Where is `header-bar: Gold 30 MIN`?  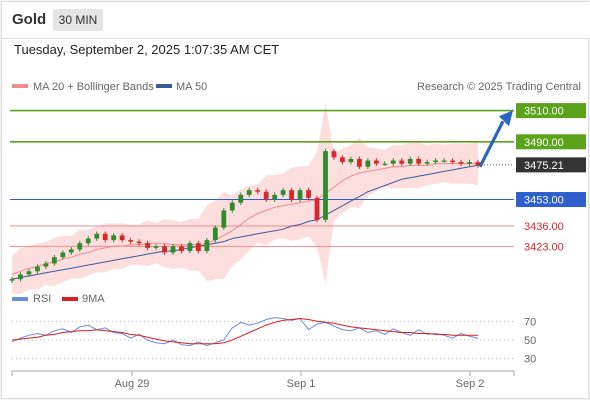 header-bar: Gold 30 MIN is located at coordinates (296, 20).